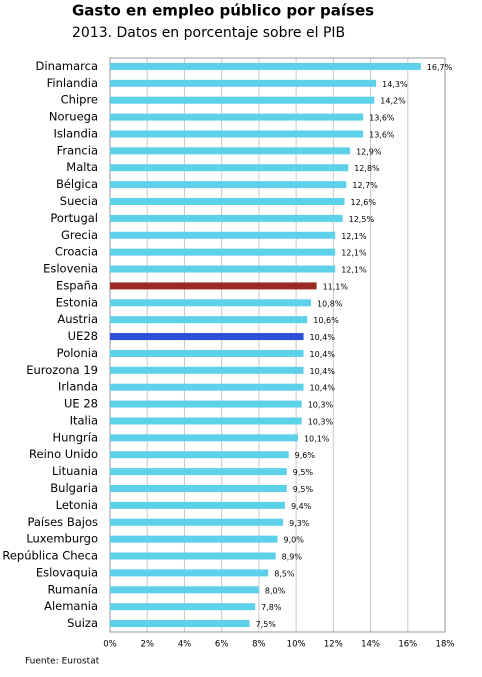  What do you see at coordinates (354, 236) in the screenshot?
I see `value-label: 12,1%` at bounding box center [354, 236].